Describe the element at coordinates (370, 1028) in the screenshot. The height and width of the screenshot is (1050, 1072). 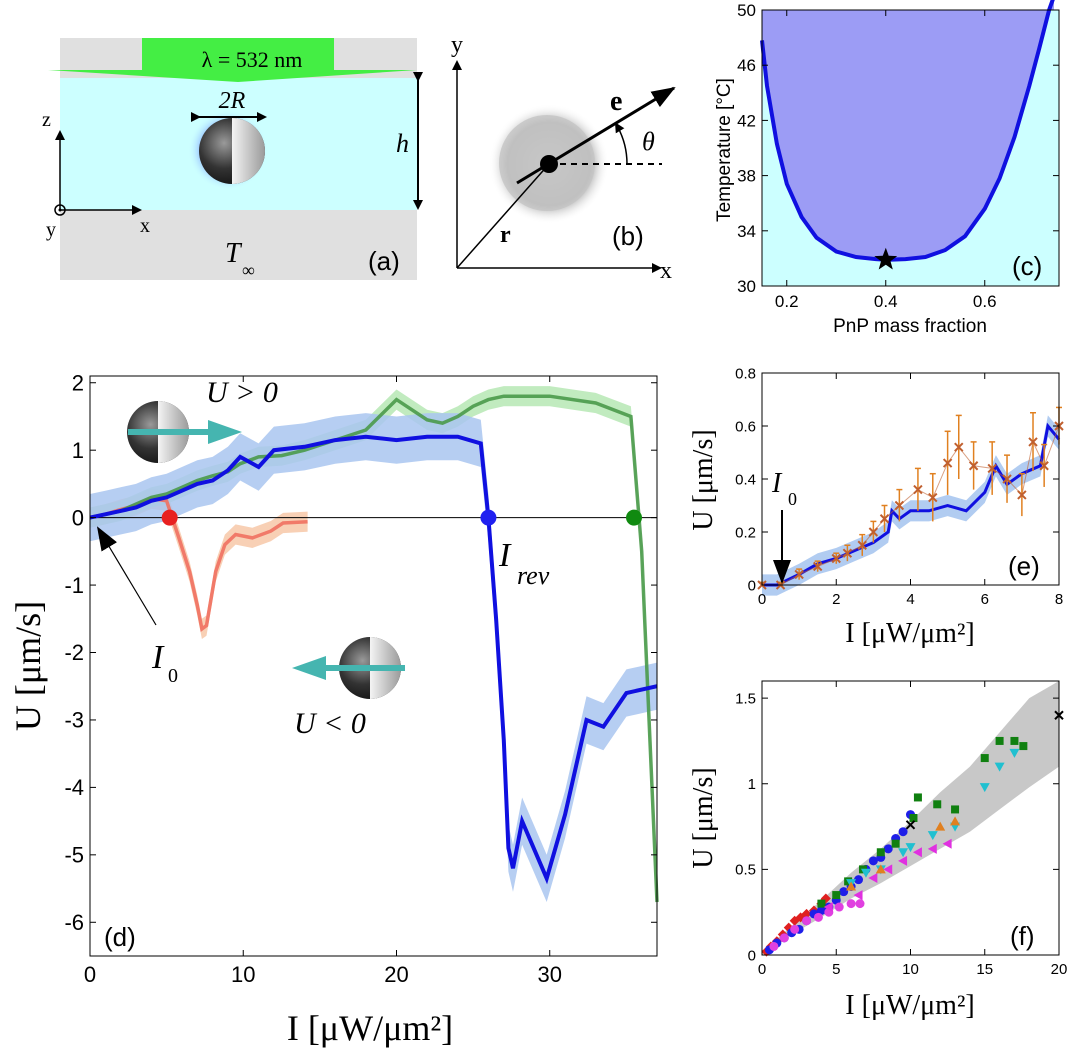
I see `panel-d-xlabel: I [μW/μm²]` at that location.